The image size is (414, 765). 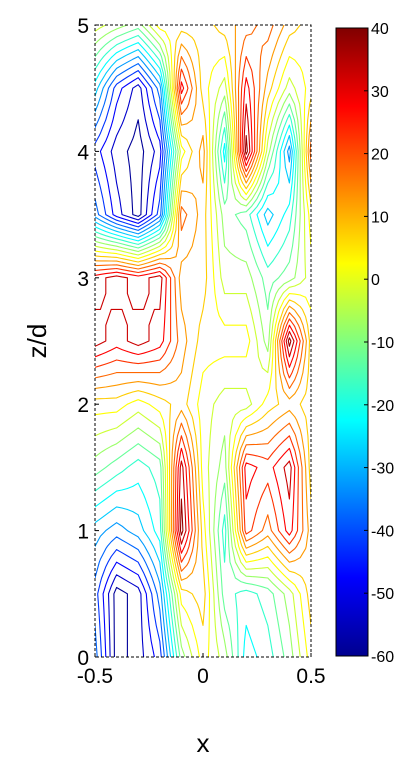 I want to click on colorbar-ticks: 40 30 20 10 0 -10 -20 -30 -40 -50 -60, so click(x=379, y=343).